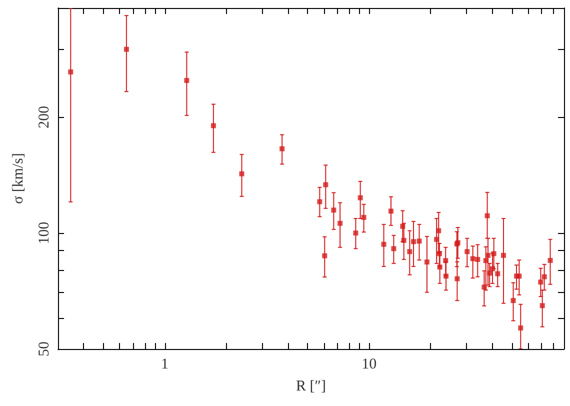  Describe the element at coordinates (44, 233) in the screenshot. I see `y-tick-label: 100` at that location.